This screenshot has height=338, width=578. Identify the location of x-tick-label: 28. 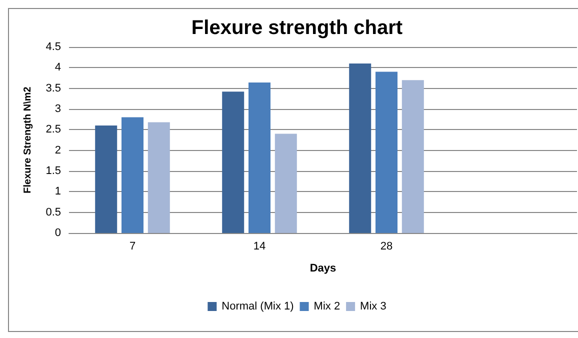
(386, 246).